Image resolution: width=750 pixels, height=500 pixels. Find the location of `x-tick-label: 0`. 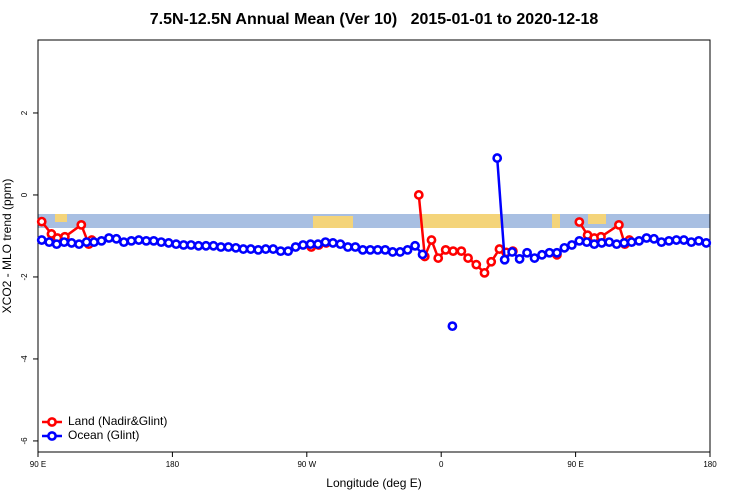

x-tick-label: 0 is located at coordinates (441, 464).